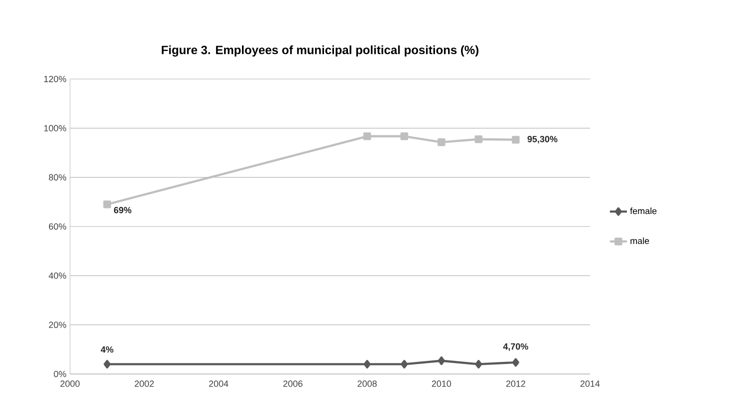  Describe the element at coordinates (144, 383) in the screenshot. I see `x-tick-label: 2002` at that location.